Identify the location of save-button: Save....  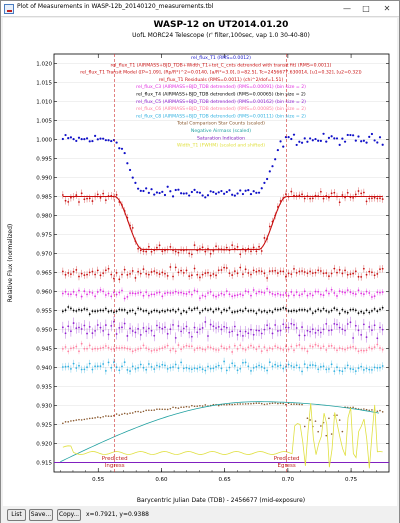
(41, 515).